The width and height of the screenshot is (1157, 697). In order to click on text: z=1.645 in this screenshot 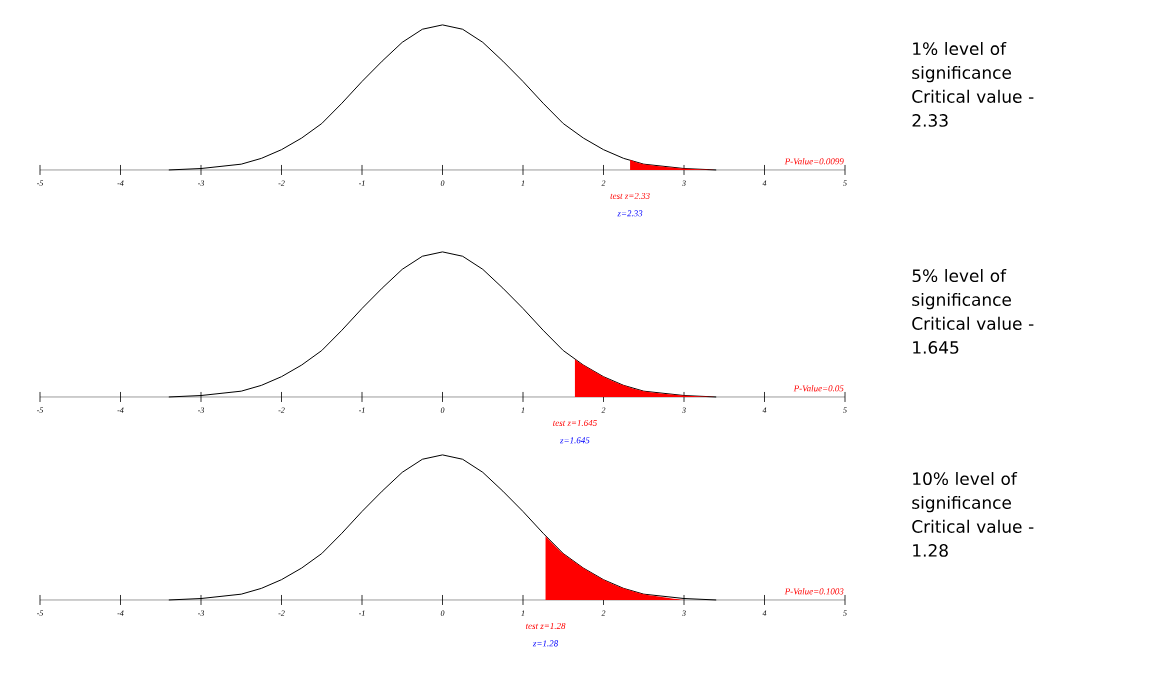, I will do `click(574, 440)`.